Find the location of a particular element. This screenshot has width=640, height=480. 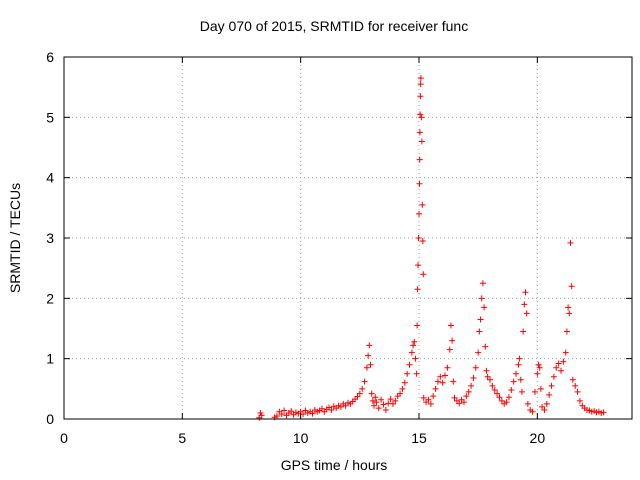

x-tick-label: 0 is located at coordinates (64, 438).